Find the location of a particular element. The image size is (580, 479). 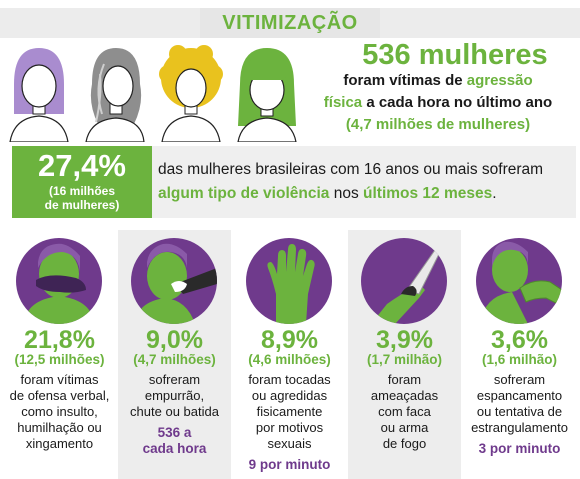

stat-band is located at coordinates (364, 182).